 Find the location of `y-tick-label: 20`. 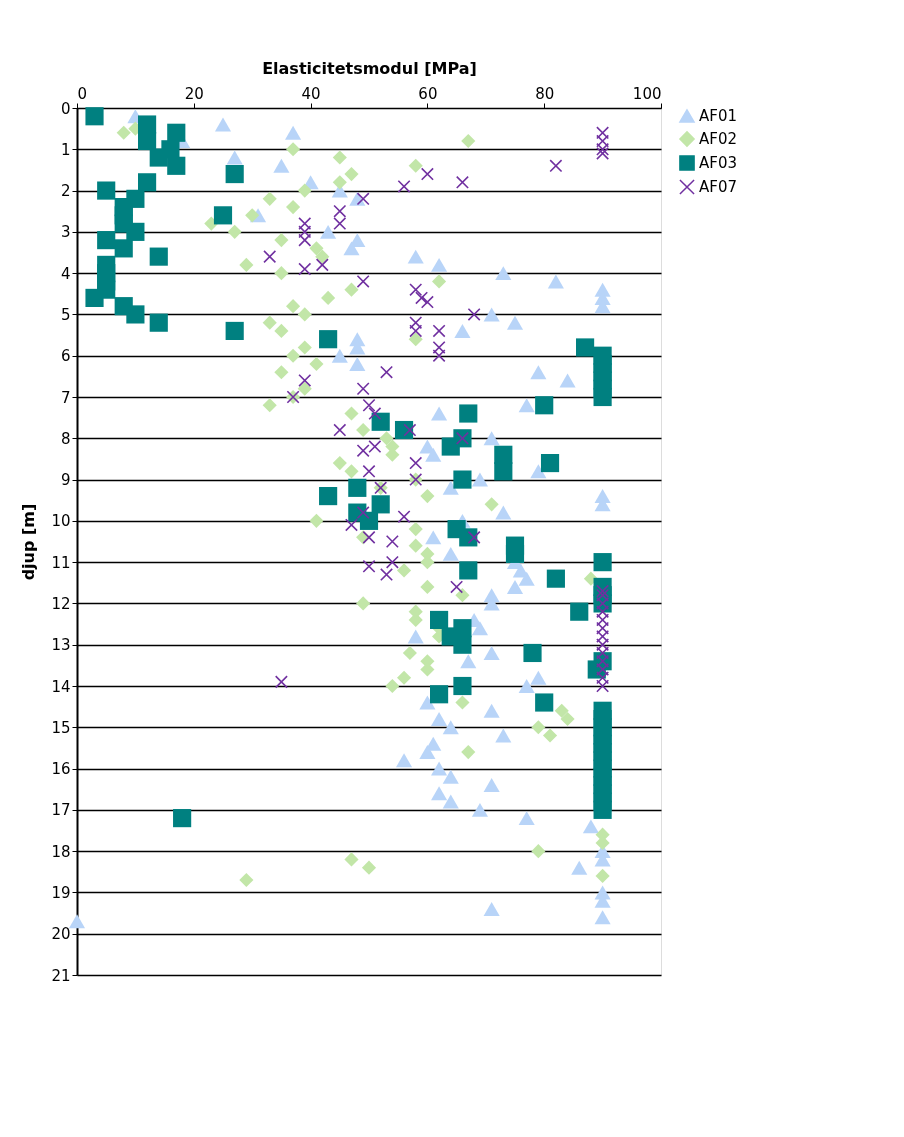

y-tick-label: 20 is located at coordinates (61, 934).